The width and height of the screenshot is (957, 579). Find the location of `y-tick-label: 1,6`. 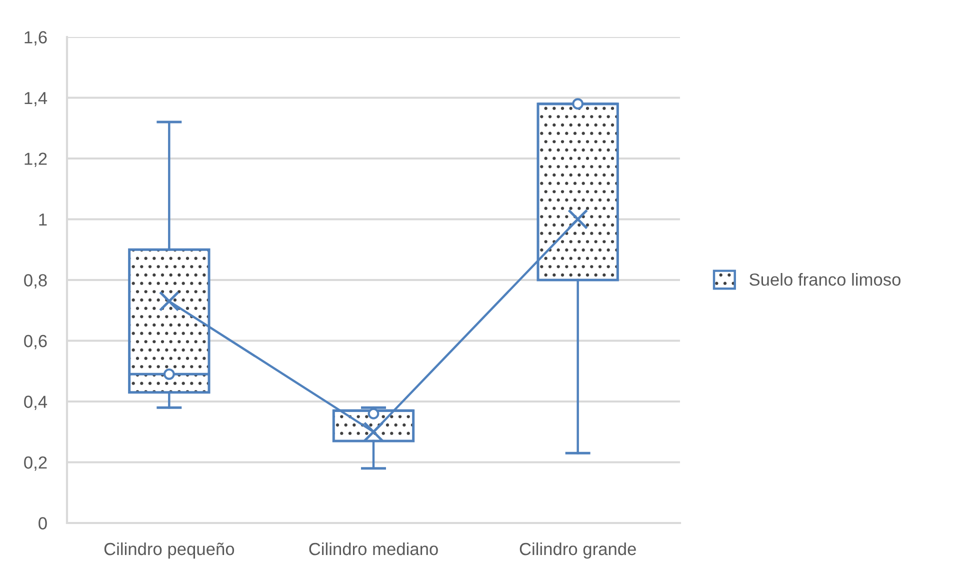

y-tick-label: 1,6 is located at coordinates (35, 38).